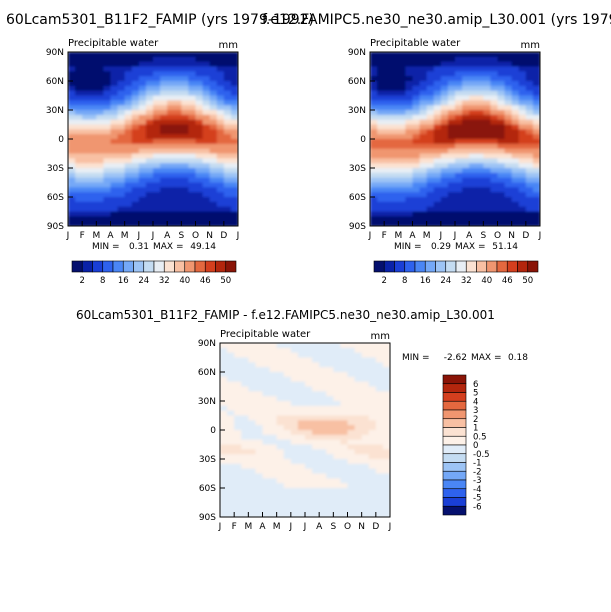 The width and height of the screenshot is (611, 612). Describe the element at coordinates (415, 43) in the screenshot. I see `panel-2-subtitle: Precipitable water` at that location.